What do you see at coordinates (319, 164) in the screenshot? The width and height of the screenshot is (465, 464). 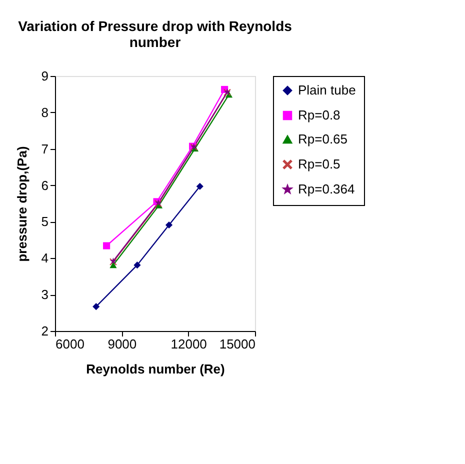 I see `legend-label: Rp=0.5` at bounding box center [319, 164].